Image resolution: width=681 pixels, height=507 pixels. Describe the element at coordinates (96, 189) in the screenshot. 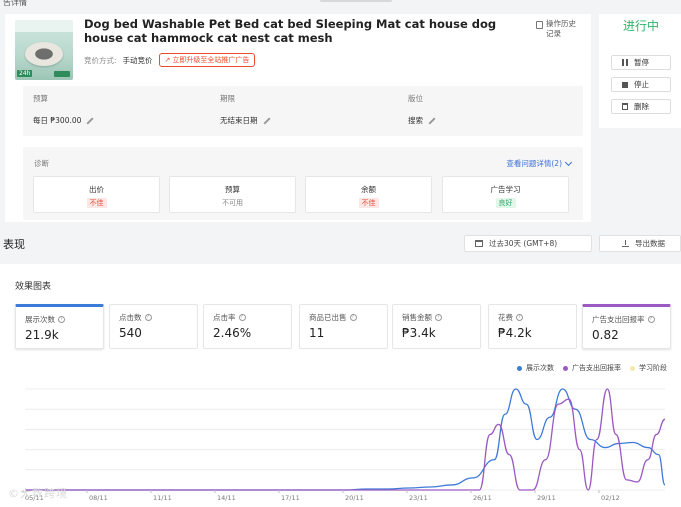

I see `diagnosis-card-label: 出价` at that location.